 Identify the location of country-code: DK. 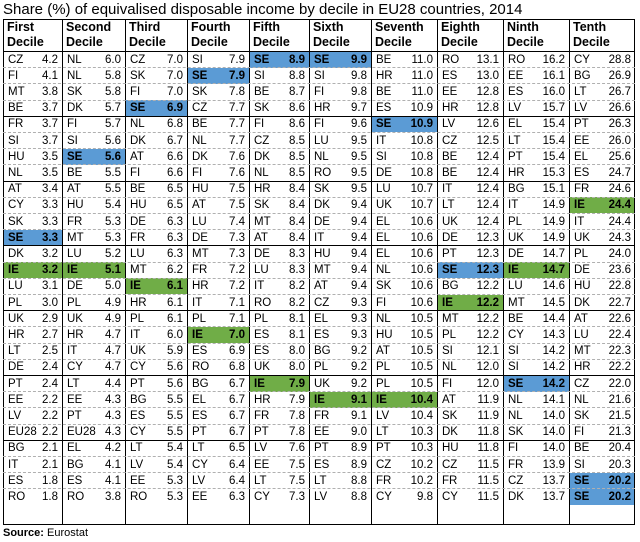
(516, 496).